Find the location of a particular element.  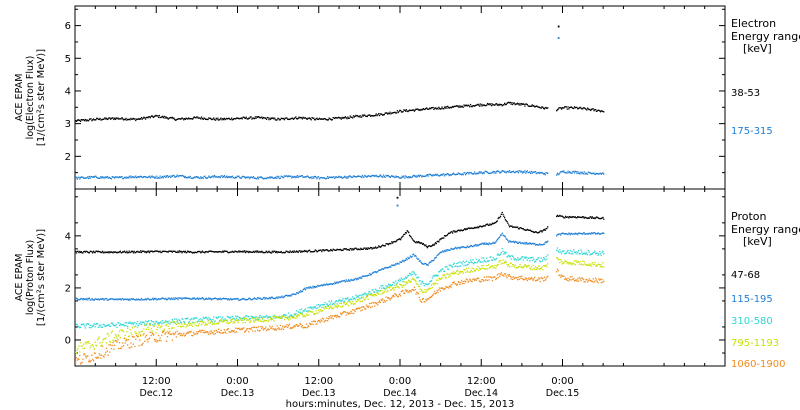

x-tick-label-date: Dec.13 is located at coordinates (238, 393).